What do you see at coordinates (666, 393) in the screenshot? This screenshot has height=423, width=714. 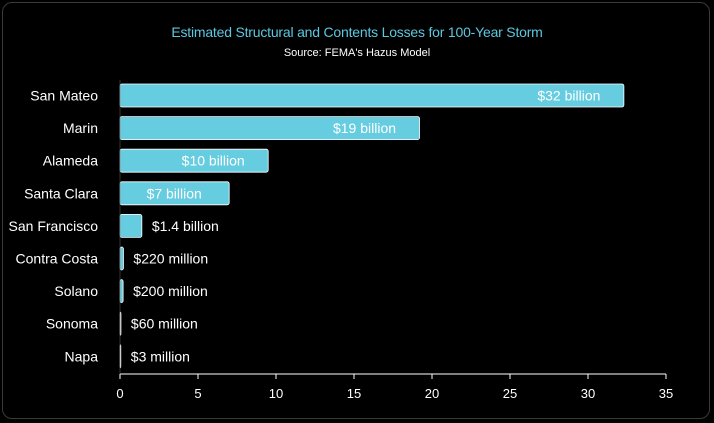 I see `x-tick-label-35: 35` at bounding box center [666, 393].